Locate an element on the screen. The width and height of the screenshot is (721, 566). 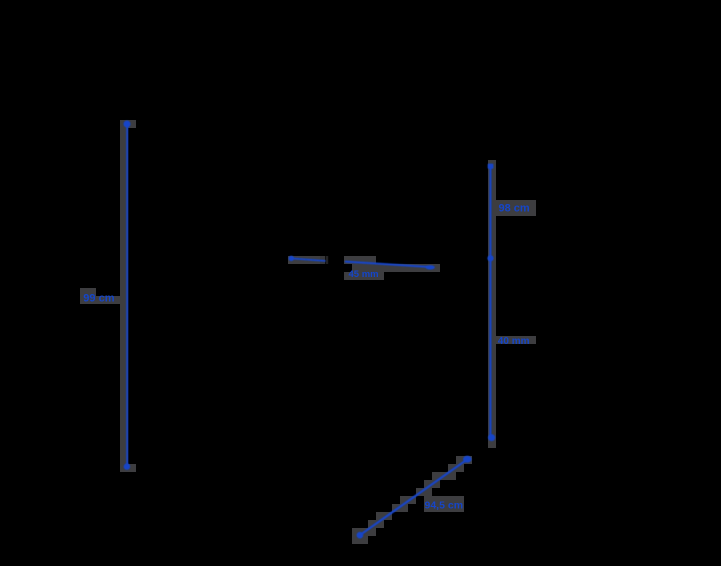
svg-text: 98 cm is located at coordinates (514, 208).